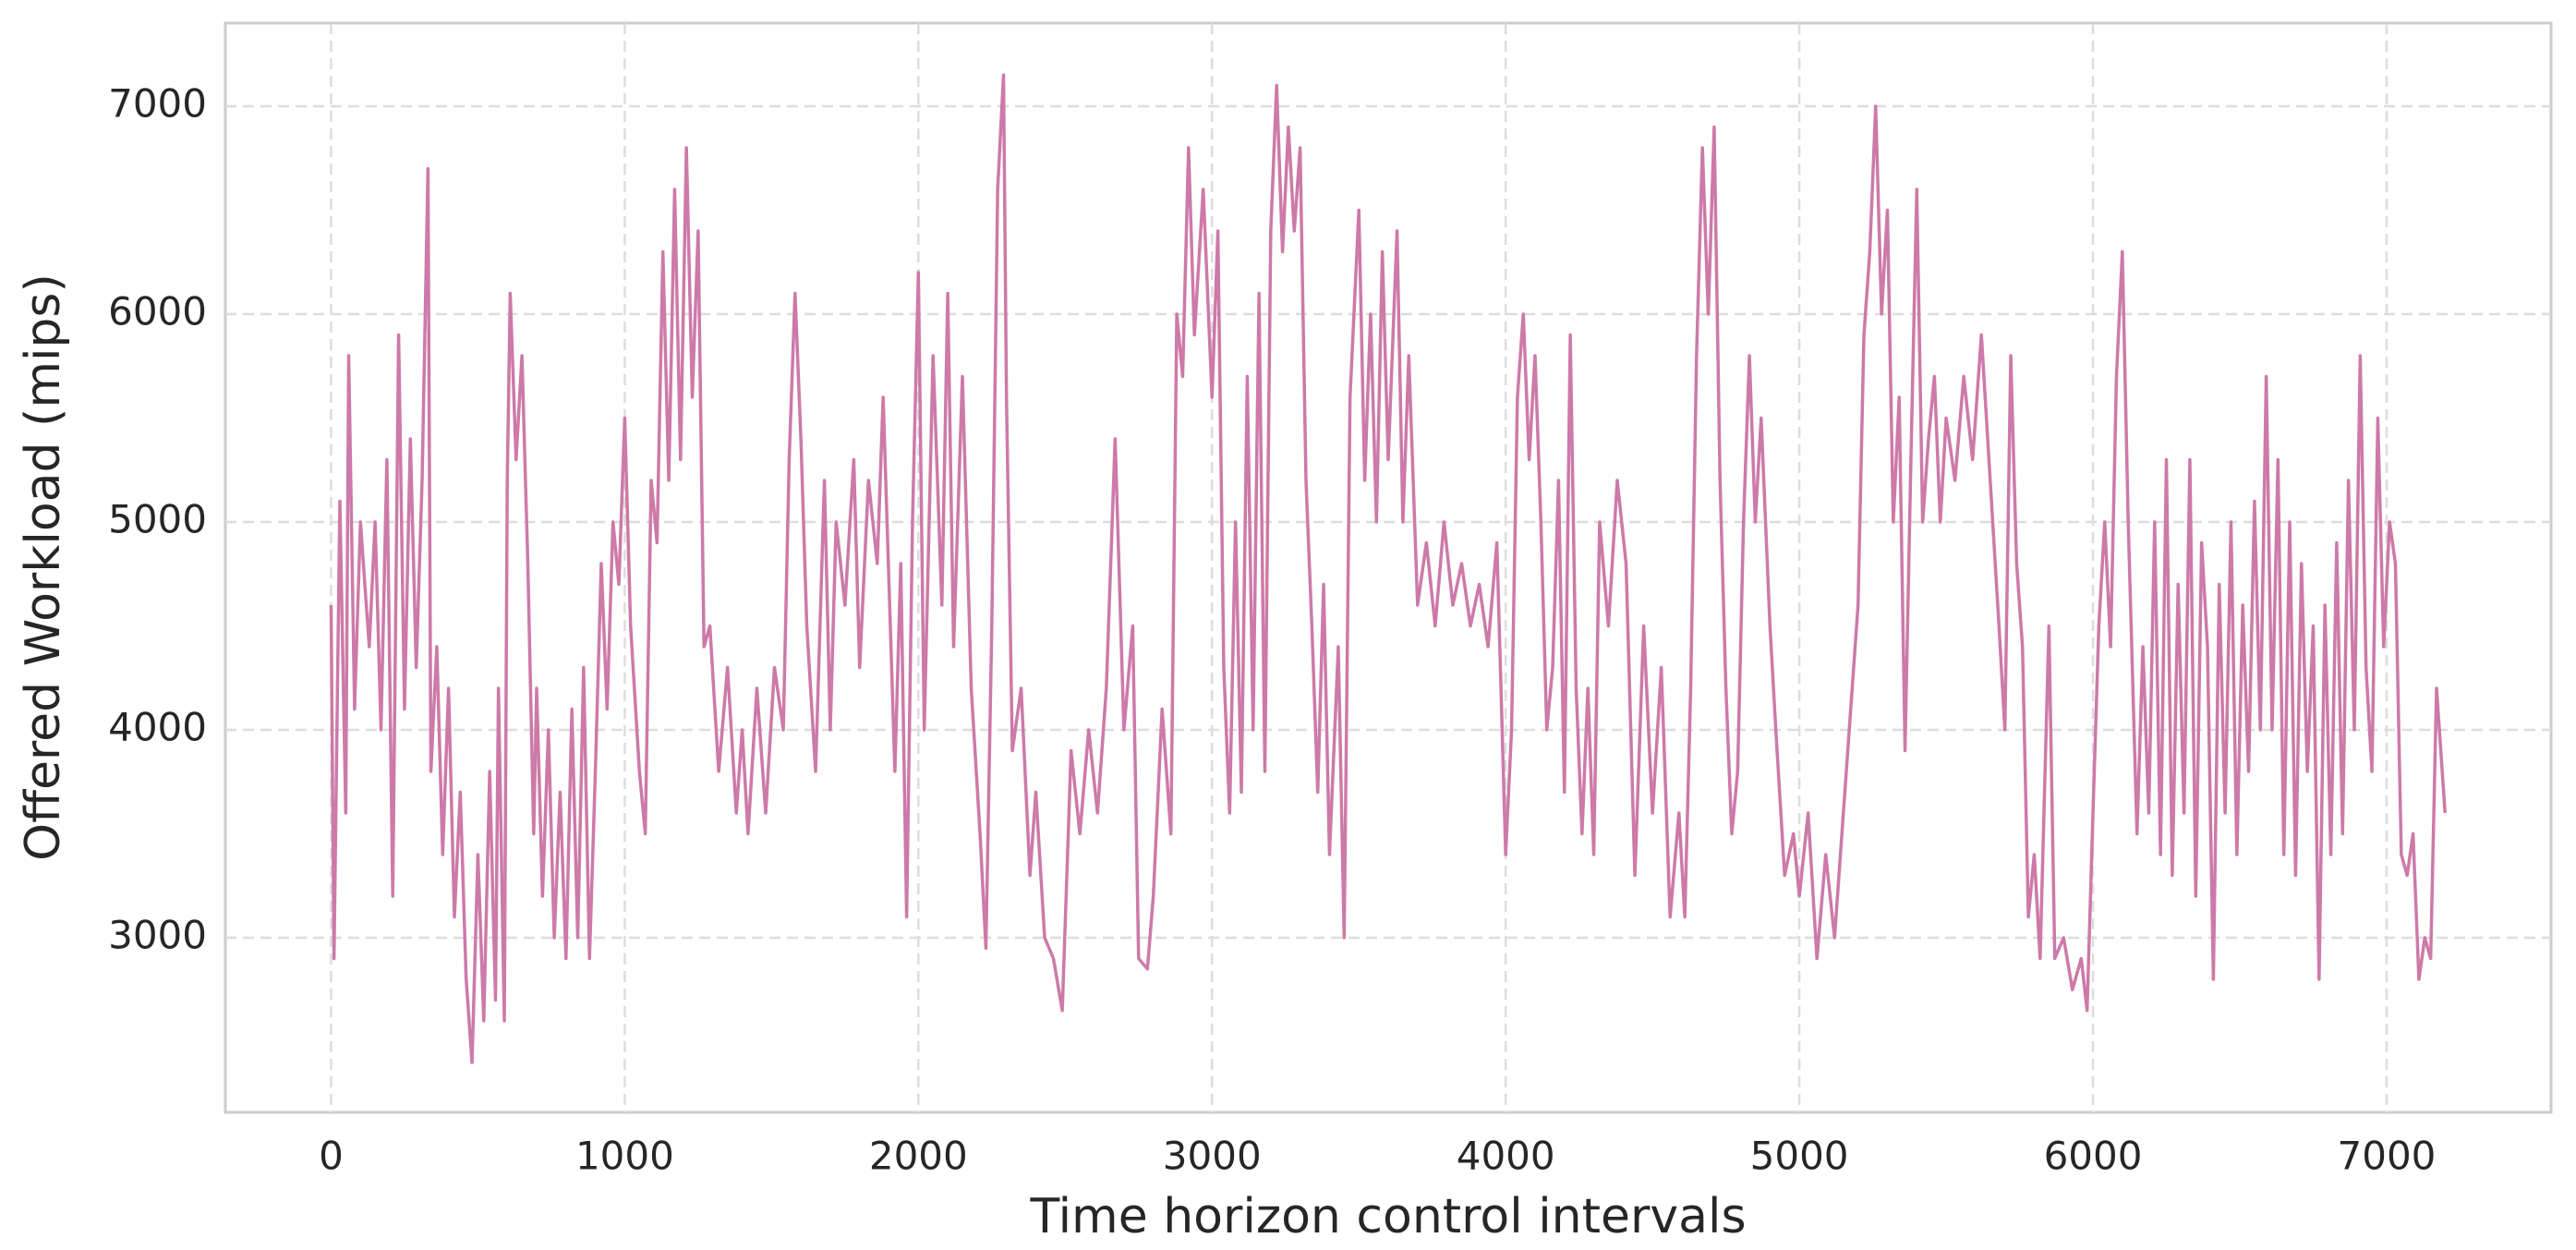 This screenshot has width=2576, height=1250. What do you see at coordinates (624, 1156) in the screenshot?
I see `x-tick-label: 1000` at bounding box center [624, 1156].